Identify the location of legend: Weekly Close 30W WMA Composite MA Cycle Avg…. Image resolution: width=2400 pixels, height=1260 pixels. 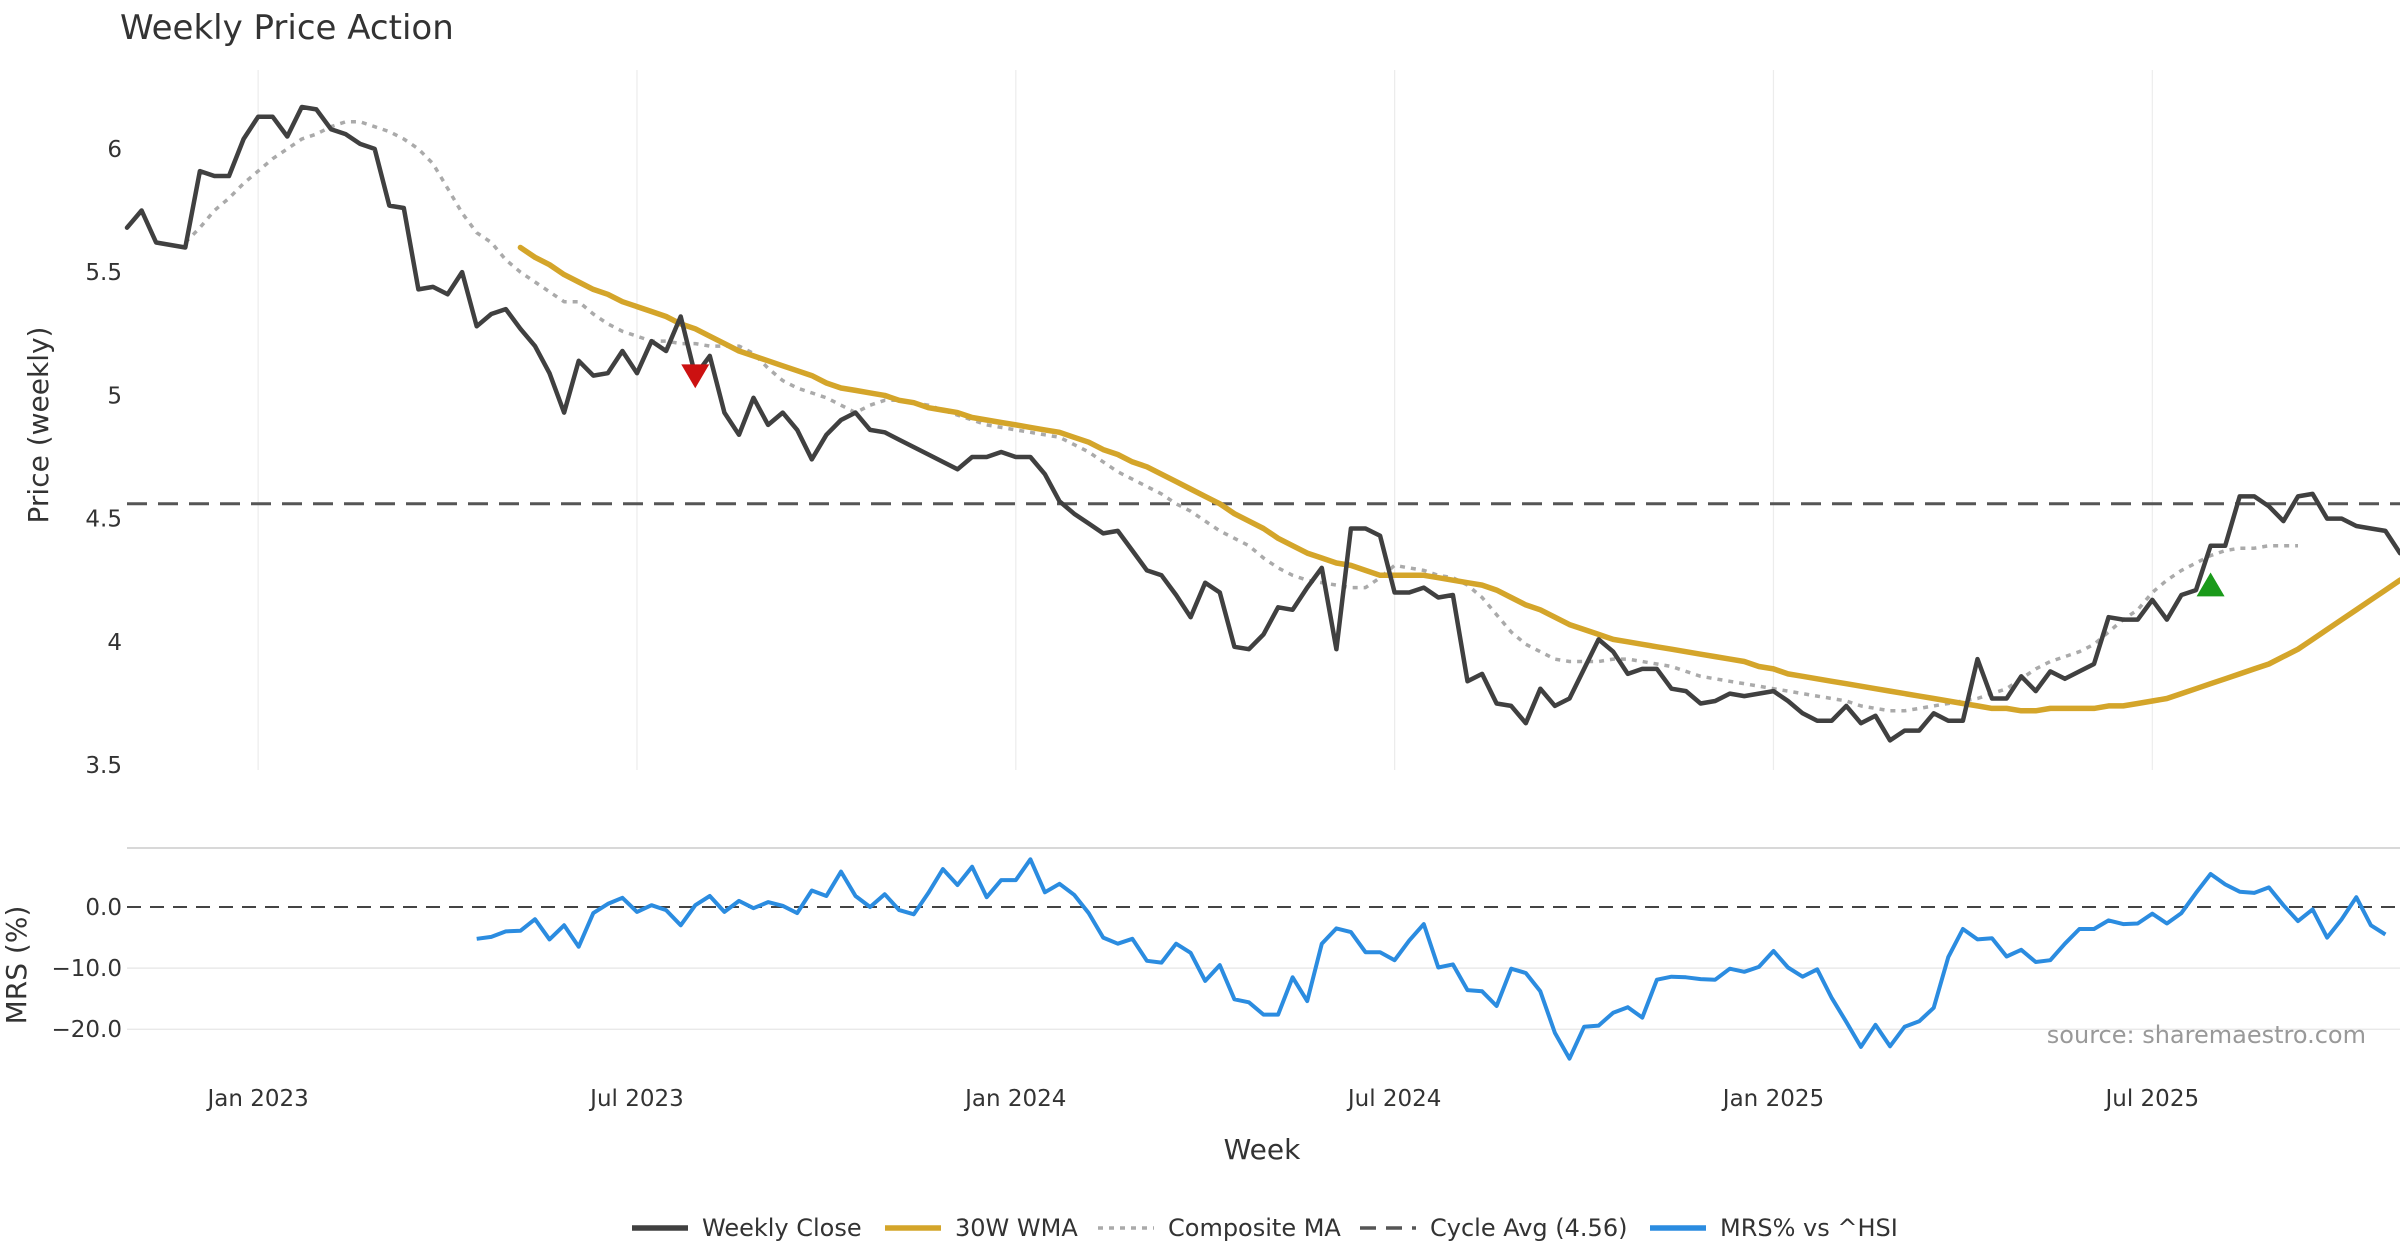
(1265, 1228).